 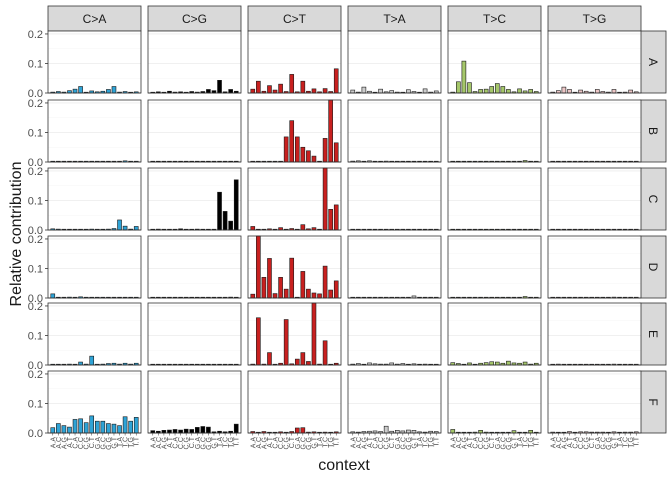 I want to click on panel-D-C-to-T, so click(x=294, y=267).